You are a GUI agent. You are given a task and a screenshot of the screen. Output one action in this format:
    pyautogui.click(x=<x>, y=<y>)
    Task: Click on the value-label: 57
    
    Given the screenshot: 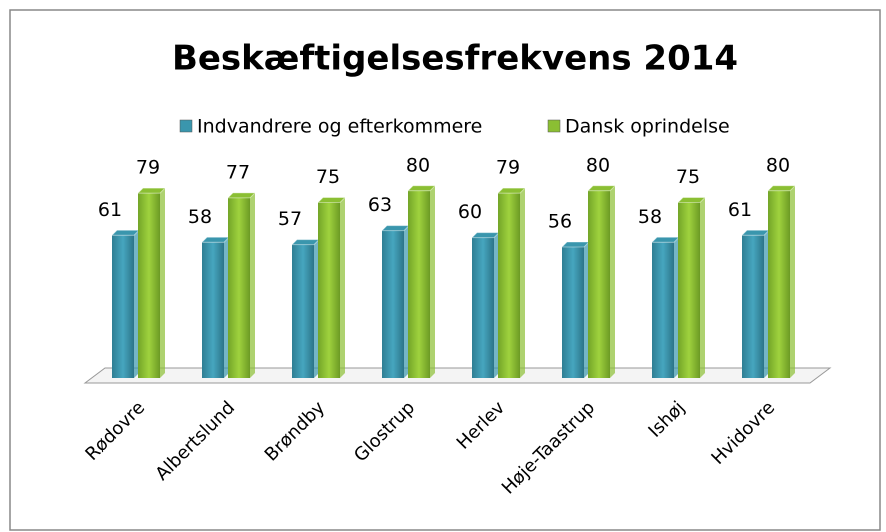 What is the action you would take?
    pyautogui.click(x=290, y=219)
    